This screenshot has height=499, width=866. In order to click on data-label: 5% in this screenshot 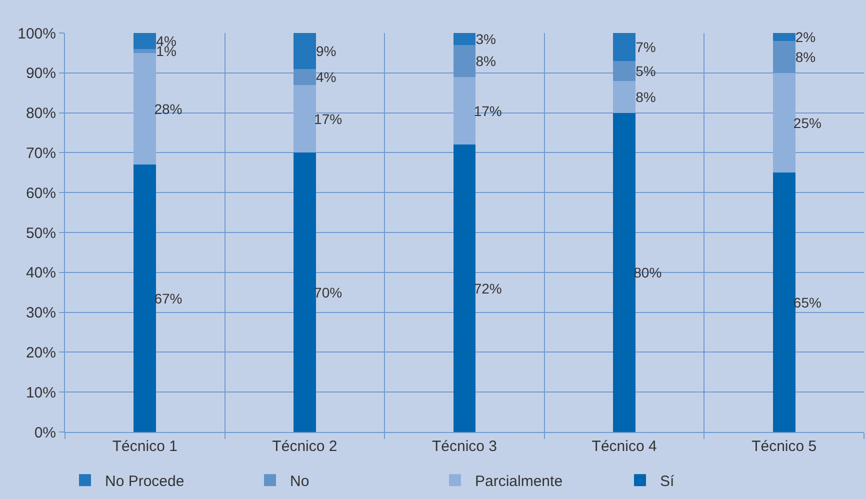, I will do `click(624, 70)`.